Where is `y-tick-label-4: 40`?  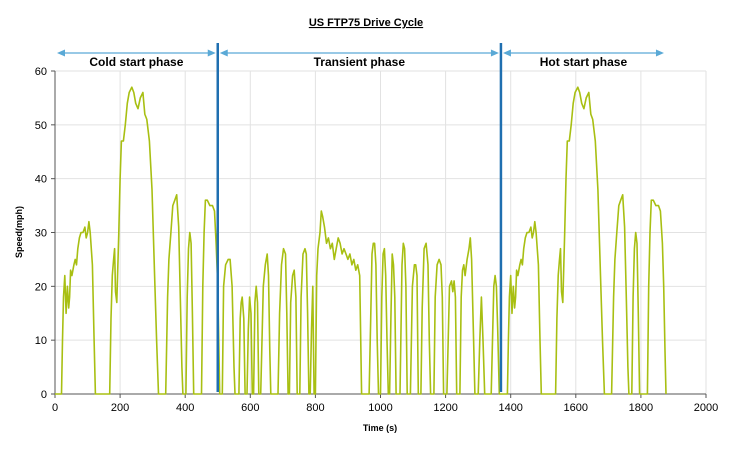
y-tick-label-4: 40 is located at coordinates (41, 180).